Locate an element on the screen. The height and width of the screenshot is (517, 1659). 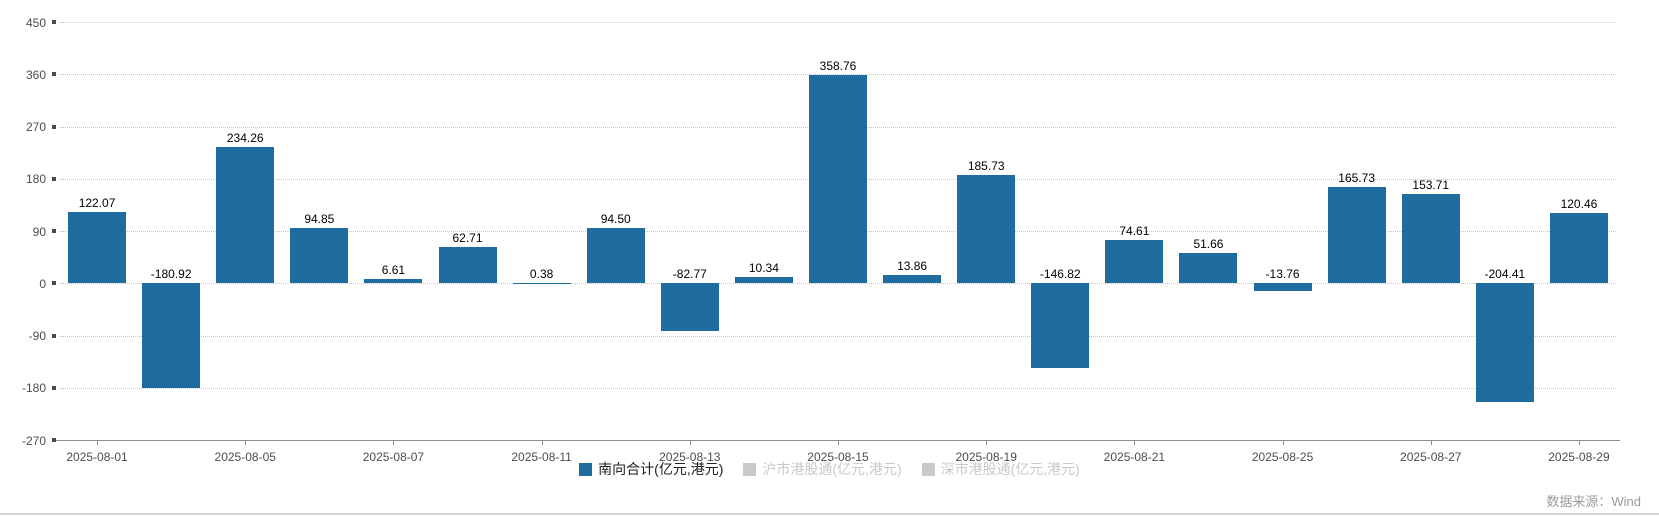
bar-value-label: 94.50 is located at coordinates (615, 219).